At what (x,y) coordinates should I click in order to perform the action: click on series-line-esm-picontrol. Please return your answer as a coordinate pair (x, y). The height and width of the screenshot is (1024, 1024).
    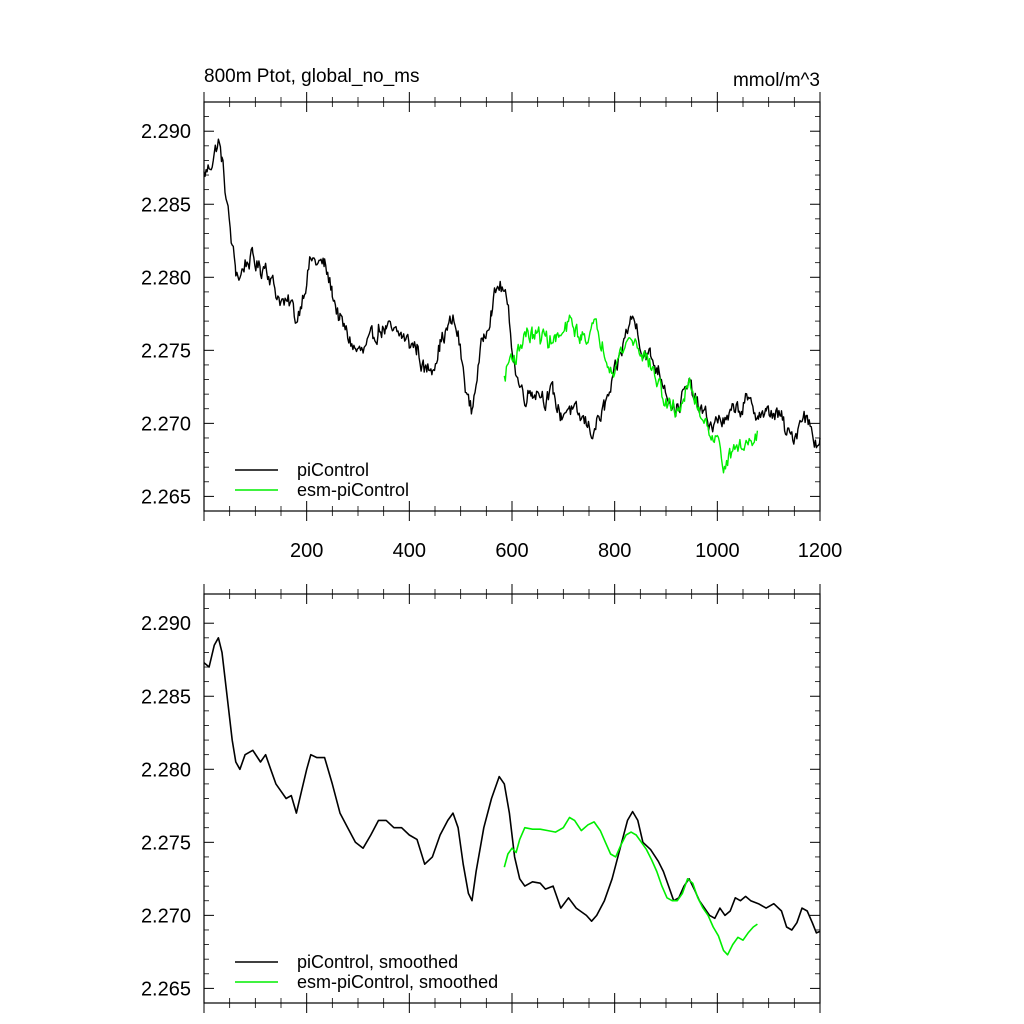
    Looking at the image, I should click on (631, 394).